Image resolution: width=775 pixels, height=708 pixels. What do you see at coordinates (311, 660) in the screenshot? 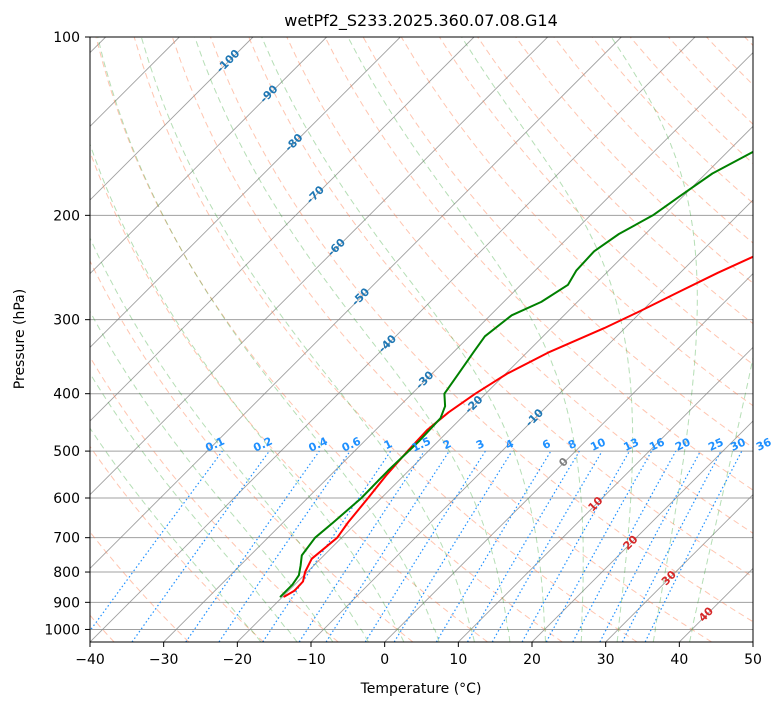
I see `x-tick-label: −10` at bounding box center [311, 660].